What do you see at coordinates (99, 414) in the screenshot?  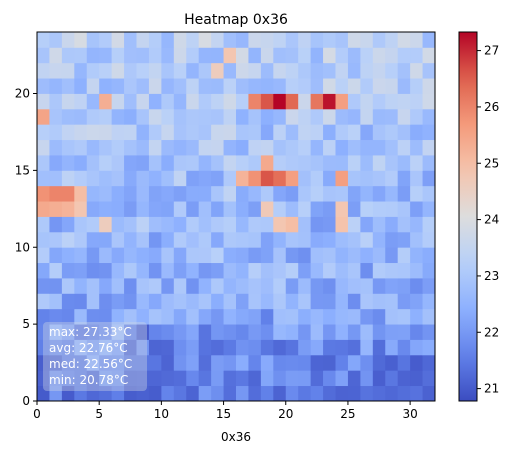 I see `x-tick-label: 5` at bounding box center [99, 414].